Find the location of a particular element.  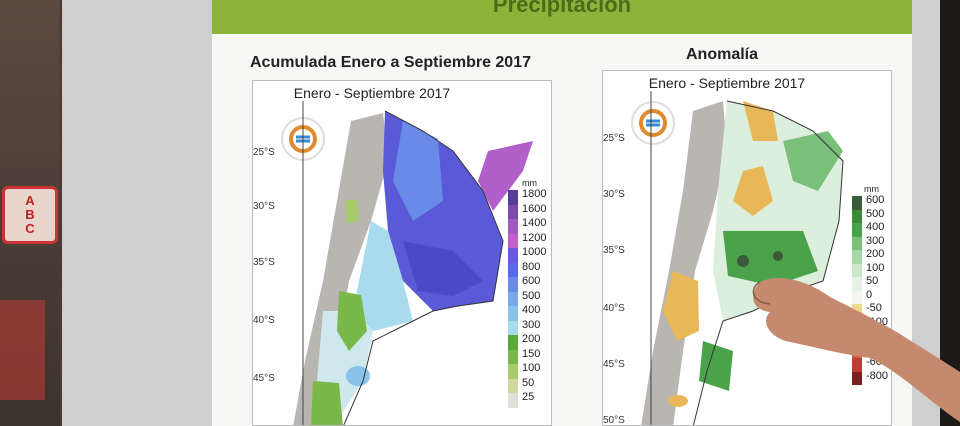

smn-logo-icon is located at coordinates (653, 123).